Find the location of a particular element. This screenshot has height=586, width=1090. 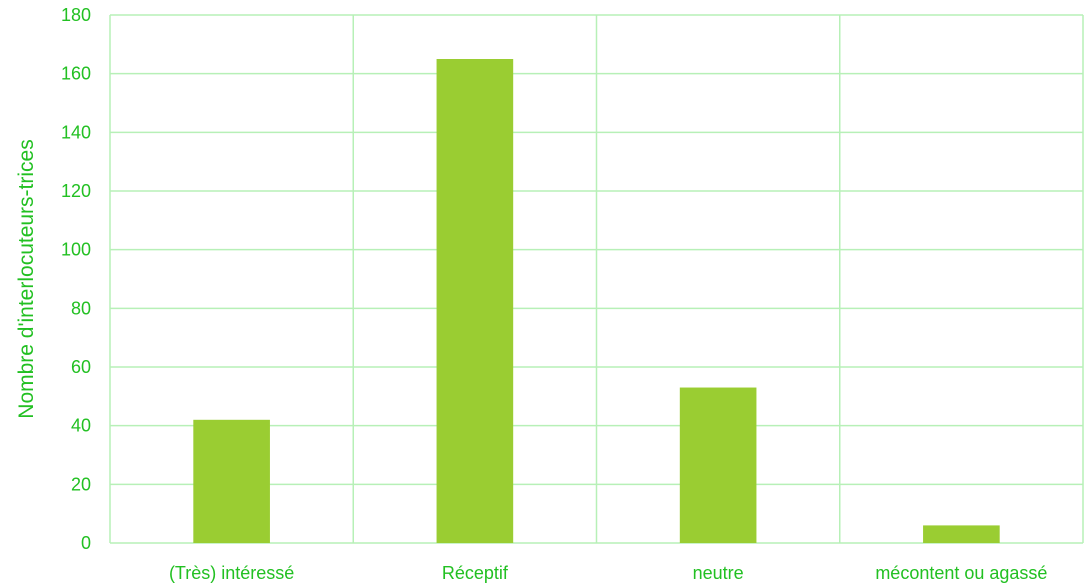

y-axis-title: Nombre d'interlocuteurs-trices is located at coordinates (26, 278).